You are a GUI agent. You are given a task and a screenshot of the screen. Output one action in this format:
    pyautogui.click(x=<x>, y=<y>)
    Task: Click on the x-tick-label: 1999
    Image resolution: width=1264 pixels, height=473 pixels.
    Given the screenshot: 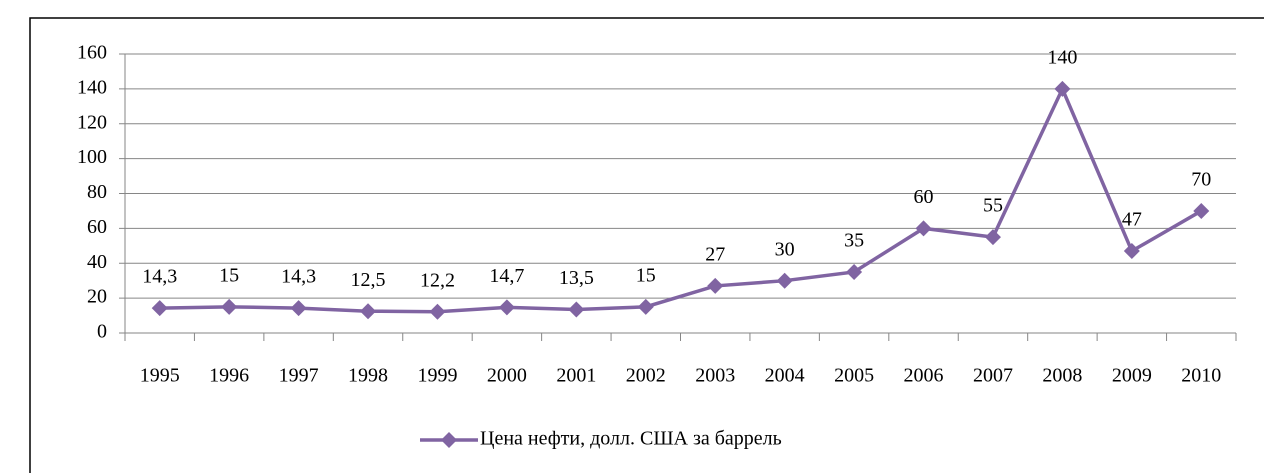 What is the action you would take?
    pyautogui.click(x=437, y=376)
    